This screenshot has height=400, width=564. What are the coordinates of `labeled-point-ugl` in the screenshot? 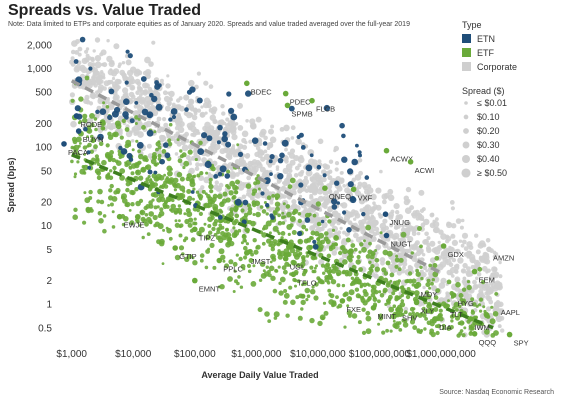 It's located at (285, 258).